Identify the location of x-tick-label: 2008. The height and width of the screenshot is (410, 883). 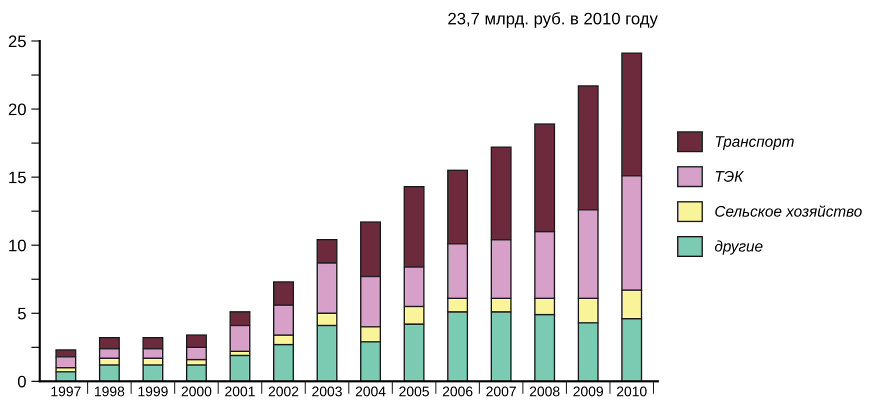
(545, 391).